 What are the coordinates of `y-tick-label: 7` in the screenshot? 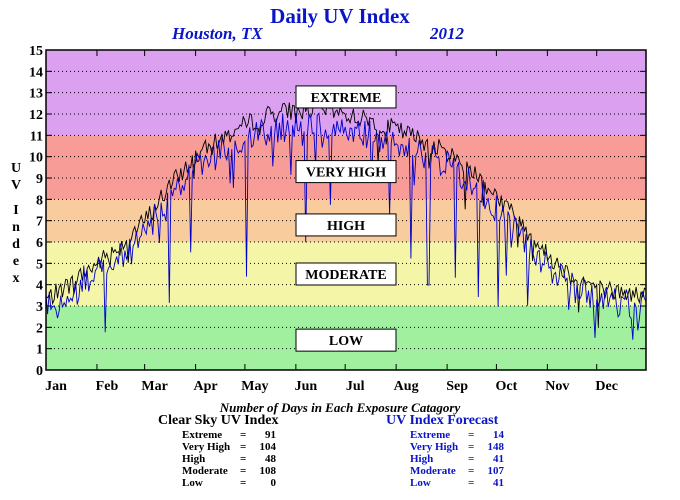 It's located at (39, 222).